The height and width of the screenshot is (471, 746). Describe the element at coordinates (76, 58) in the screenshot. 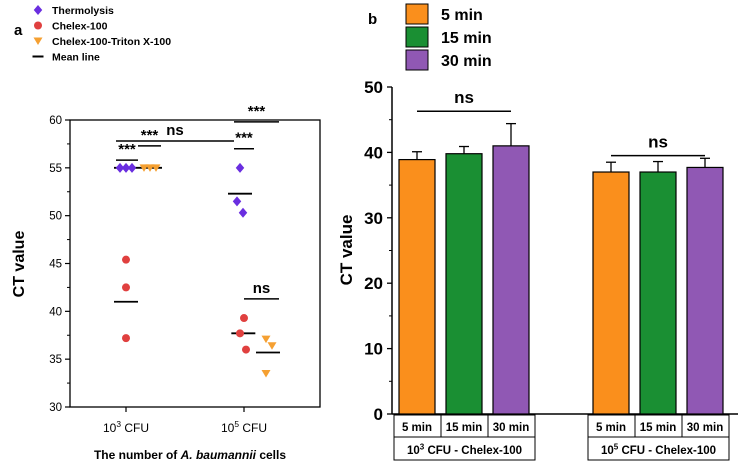

I see `legend-label-3: Mean line` at that location.